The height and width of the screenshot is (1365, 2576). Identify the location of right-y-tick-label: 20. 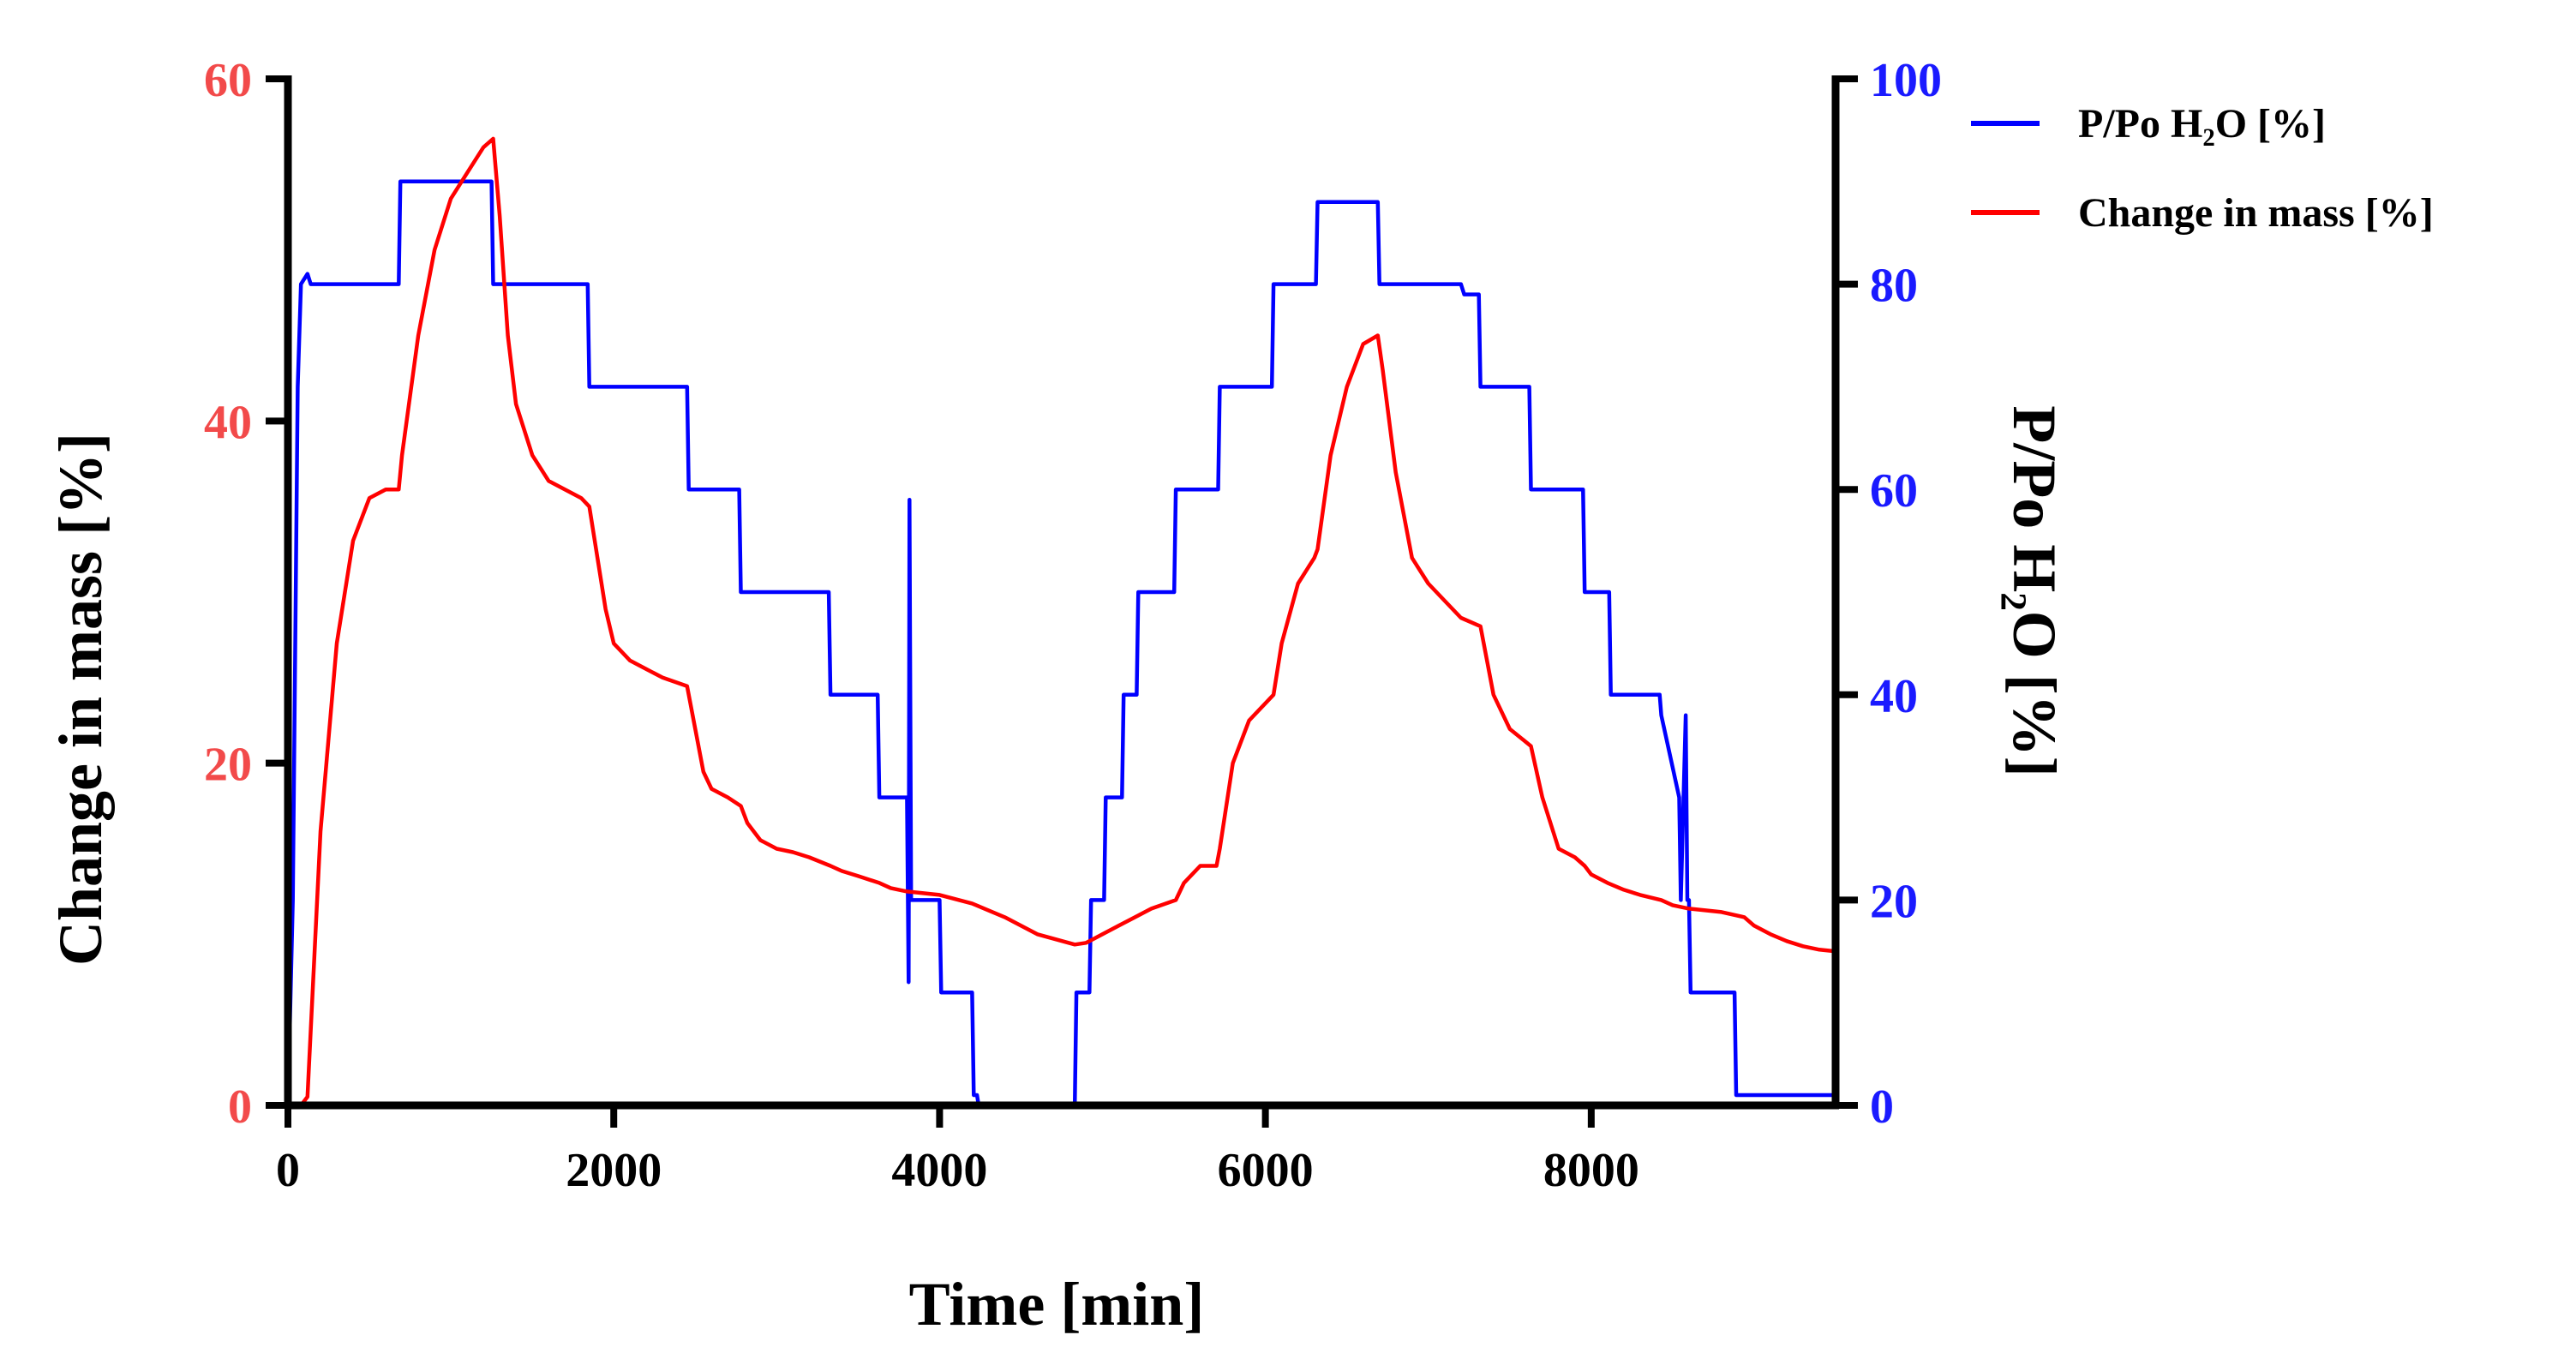
(1894, 901).